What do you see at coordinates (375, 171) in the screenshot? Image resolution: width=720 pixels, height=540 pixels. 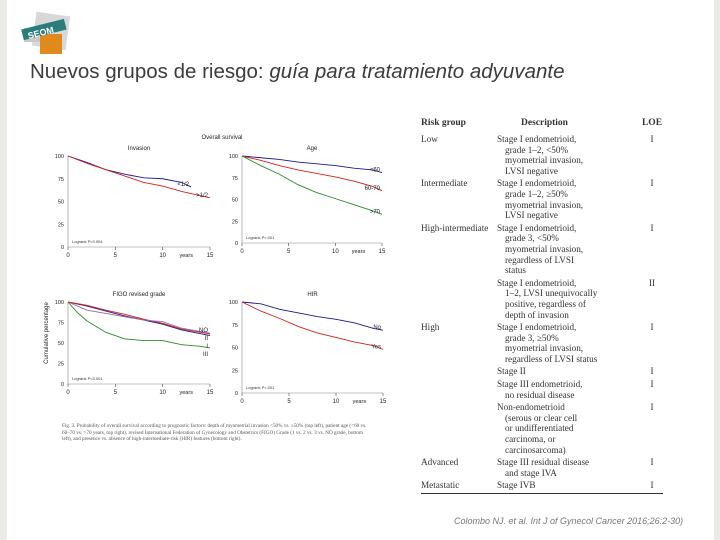 I see `series-label: <60` at bounding box center [375, 171].